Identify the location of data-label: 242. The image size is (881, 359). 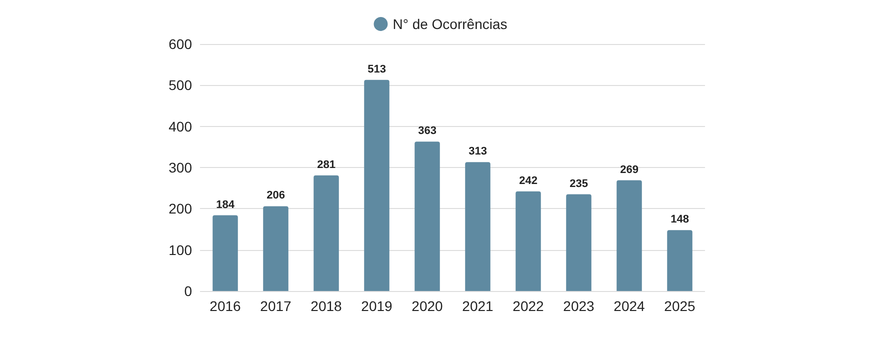
(528, 180).